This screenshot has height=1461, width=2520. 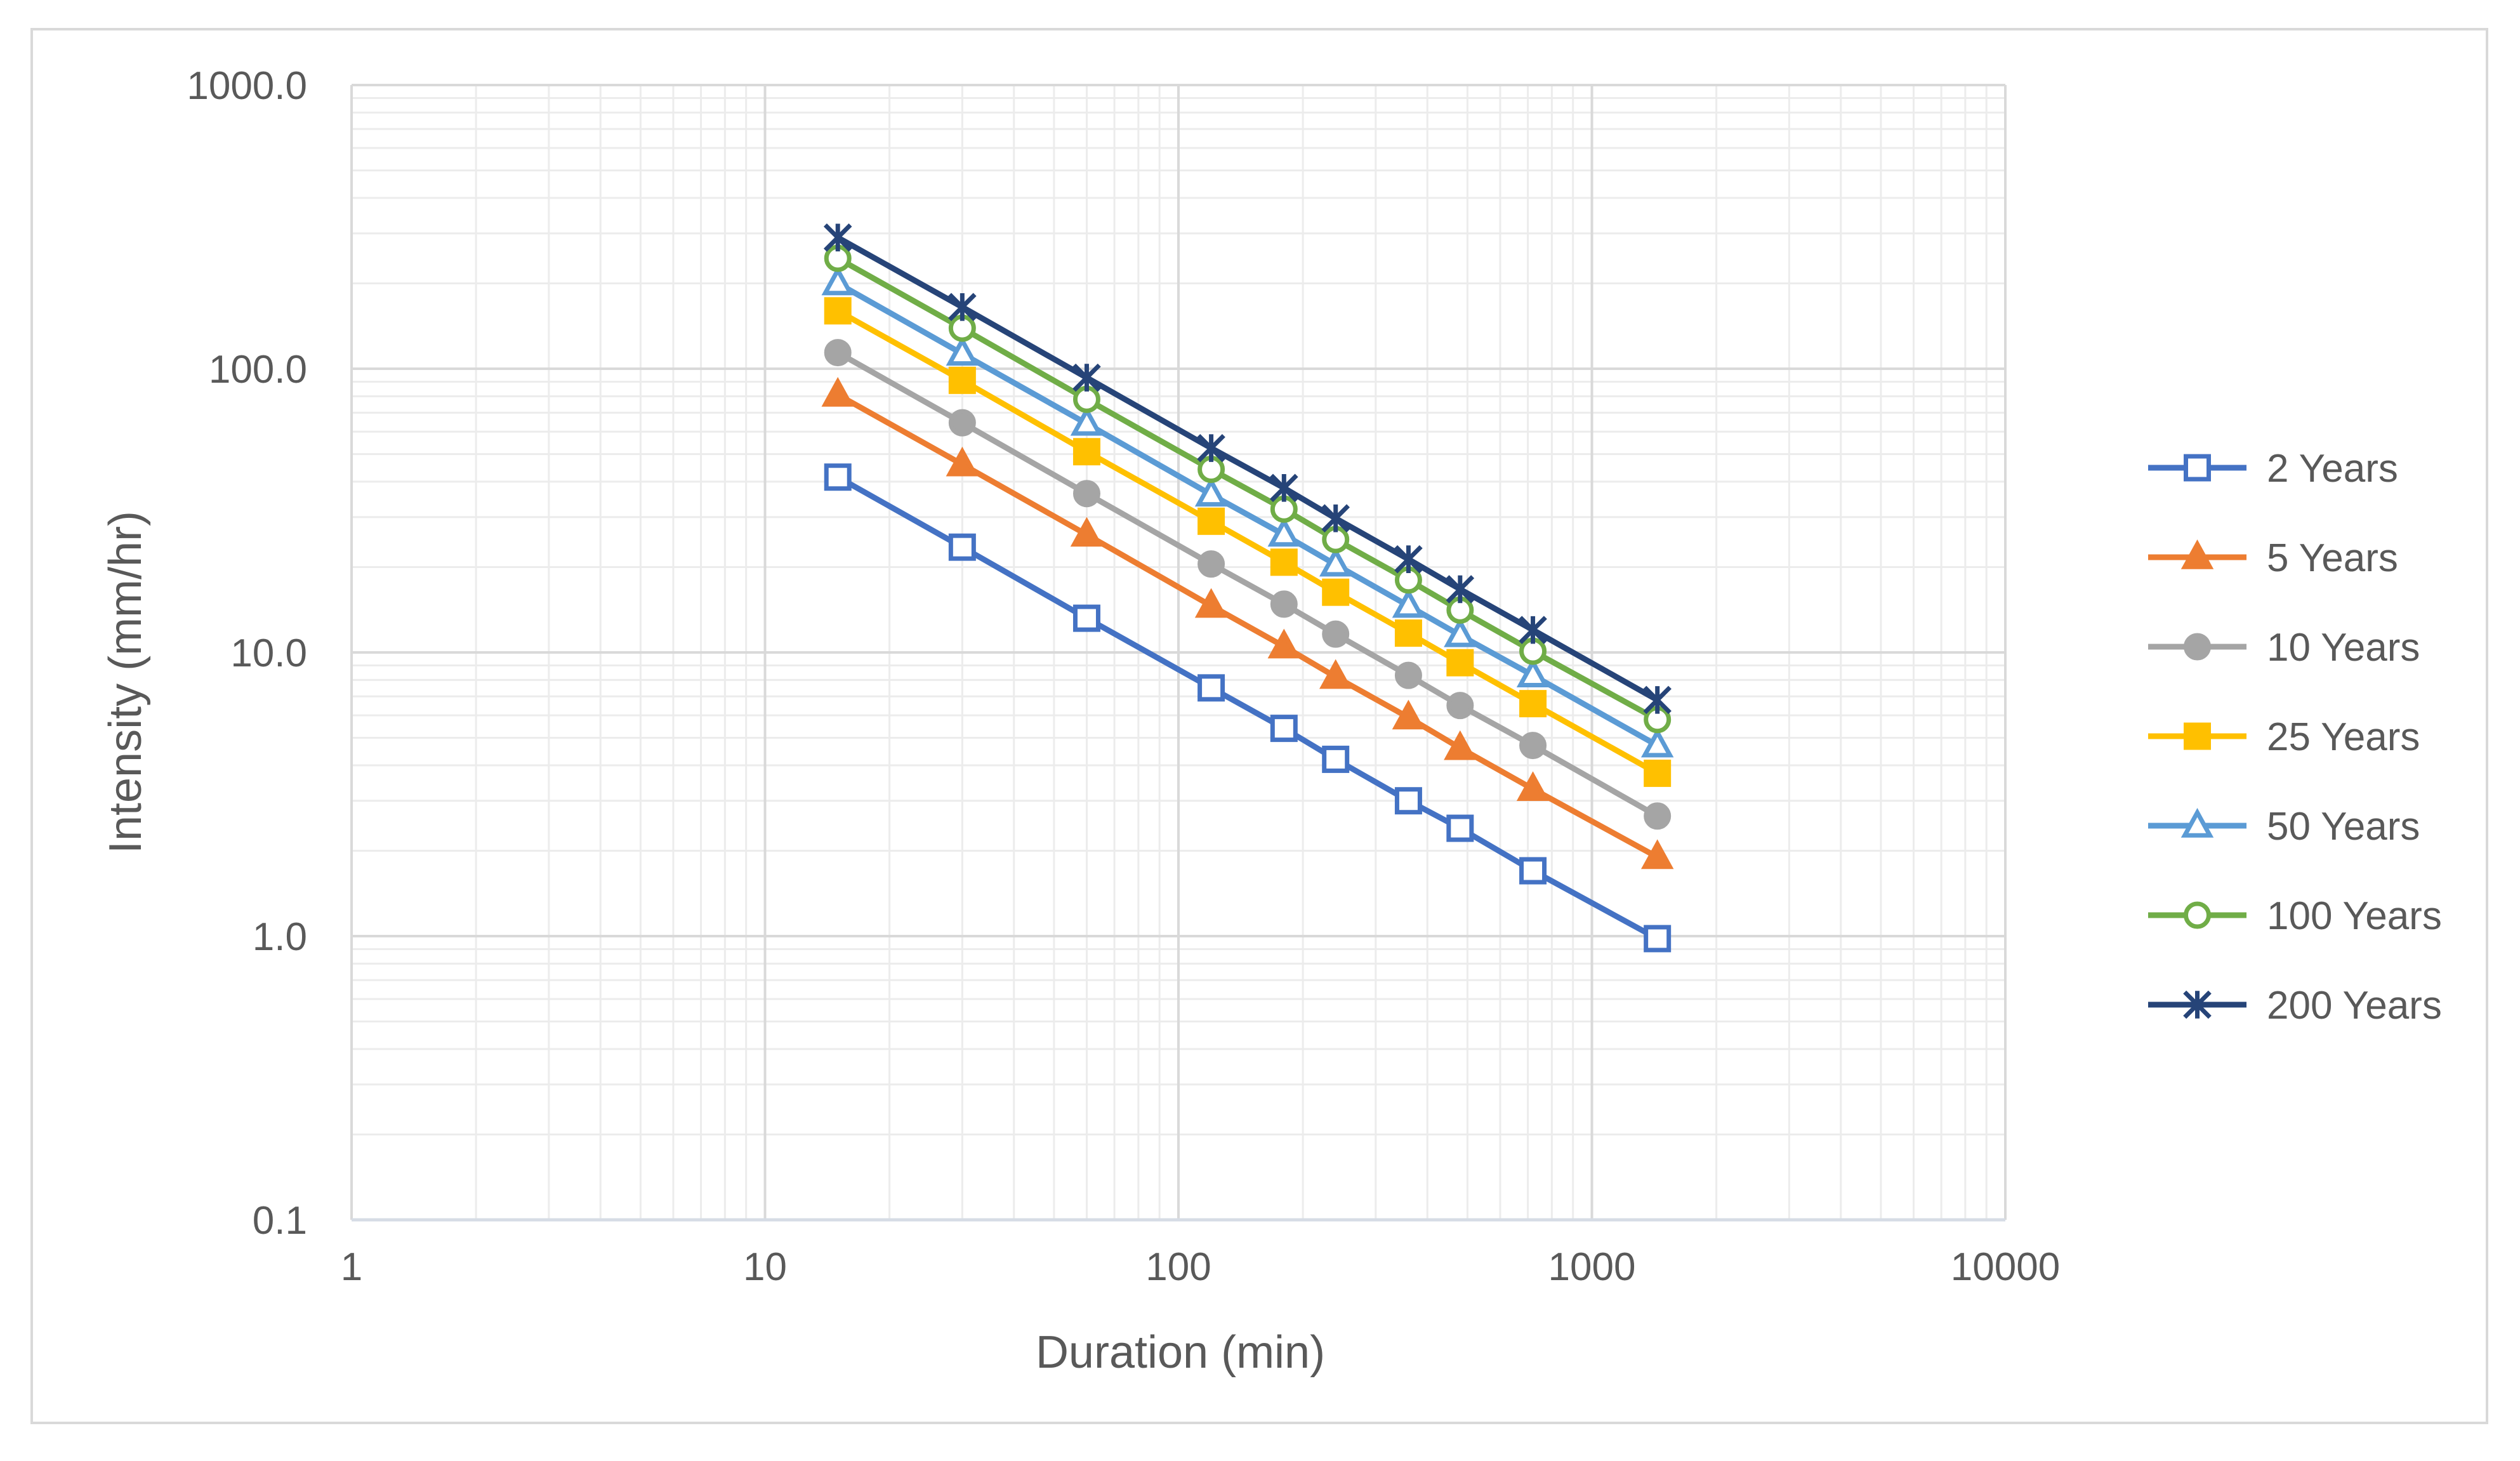 What do you see at coordinates (765, 1267) in the screenshot?
I see `x-tick-label: 10` at bounding box center [765, 1267].